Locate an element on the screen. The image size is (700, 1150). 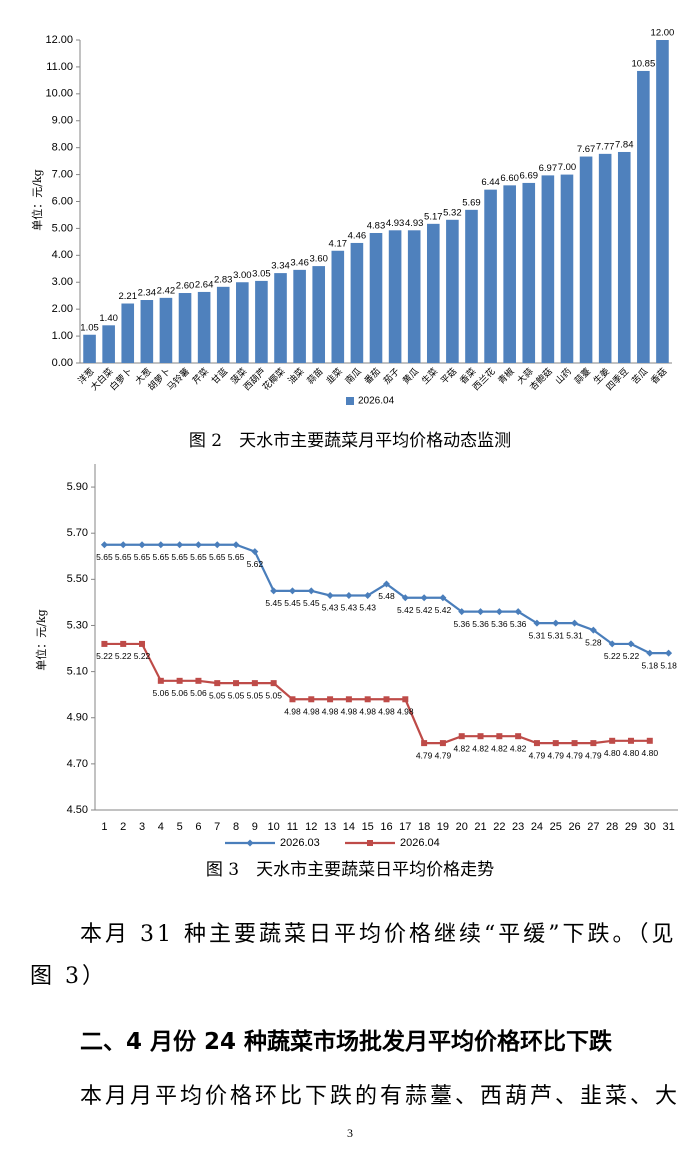
x-tick-label: 15 is located at coordinates (368, 827).